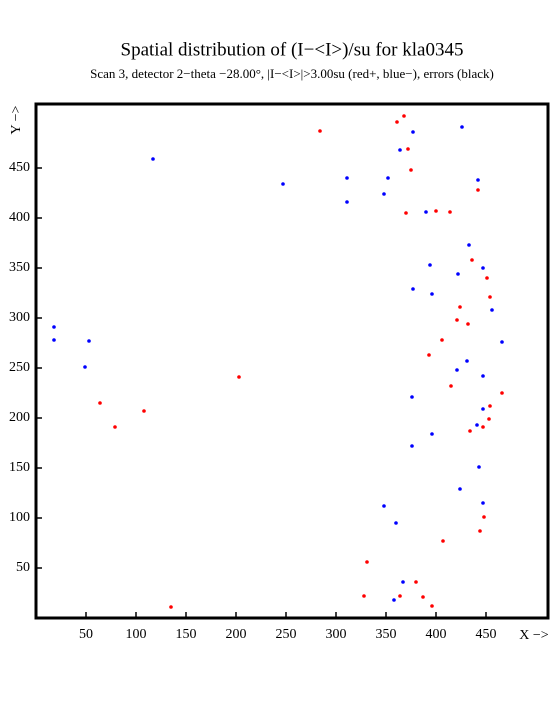 The image size is (555, 725). I want to click on y-tick-label: 300, so click(19, 317).